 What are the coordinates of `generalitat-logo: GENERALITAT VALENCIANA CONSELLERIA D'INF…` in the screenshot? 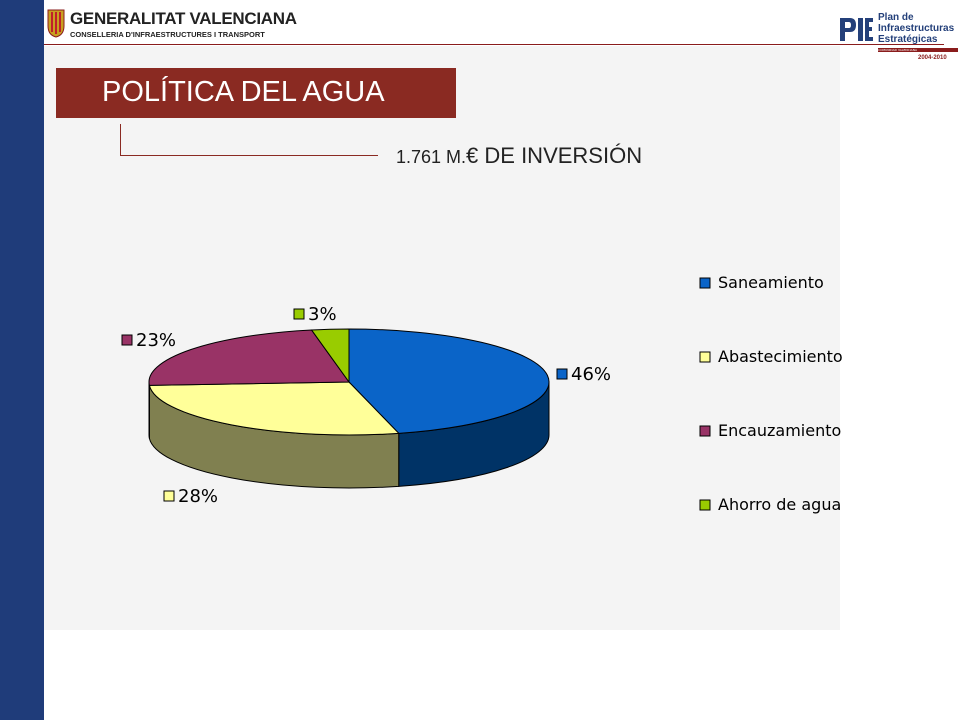 It's located at (171, 24).